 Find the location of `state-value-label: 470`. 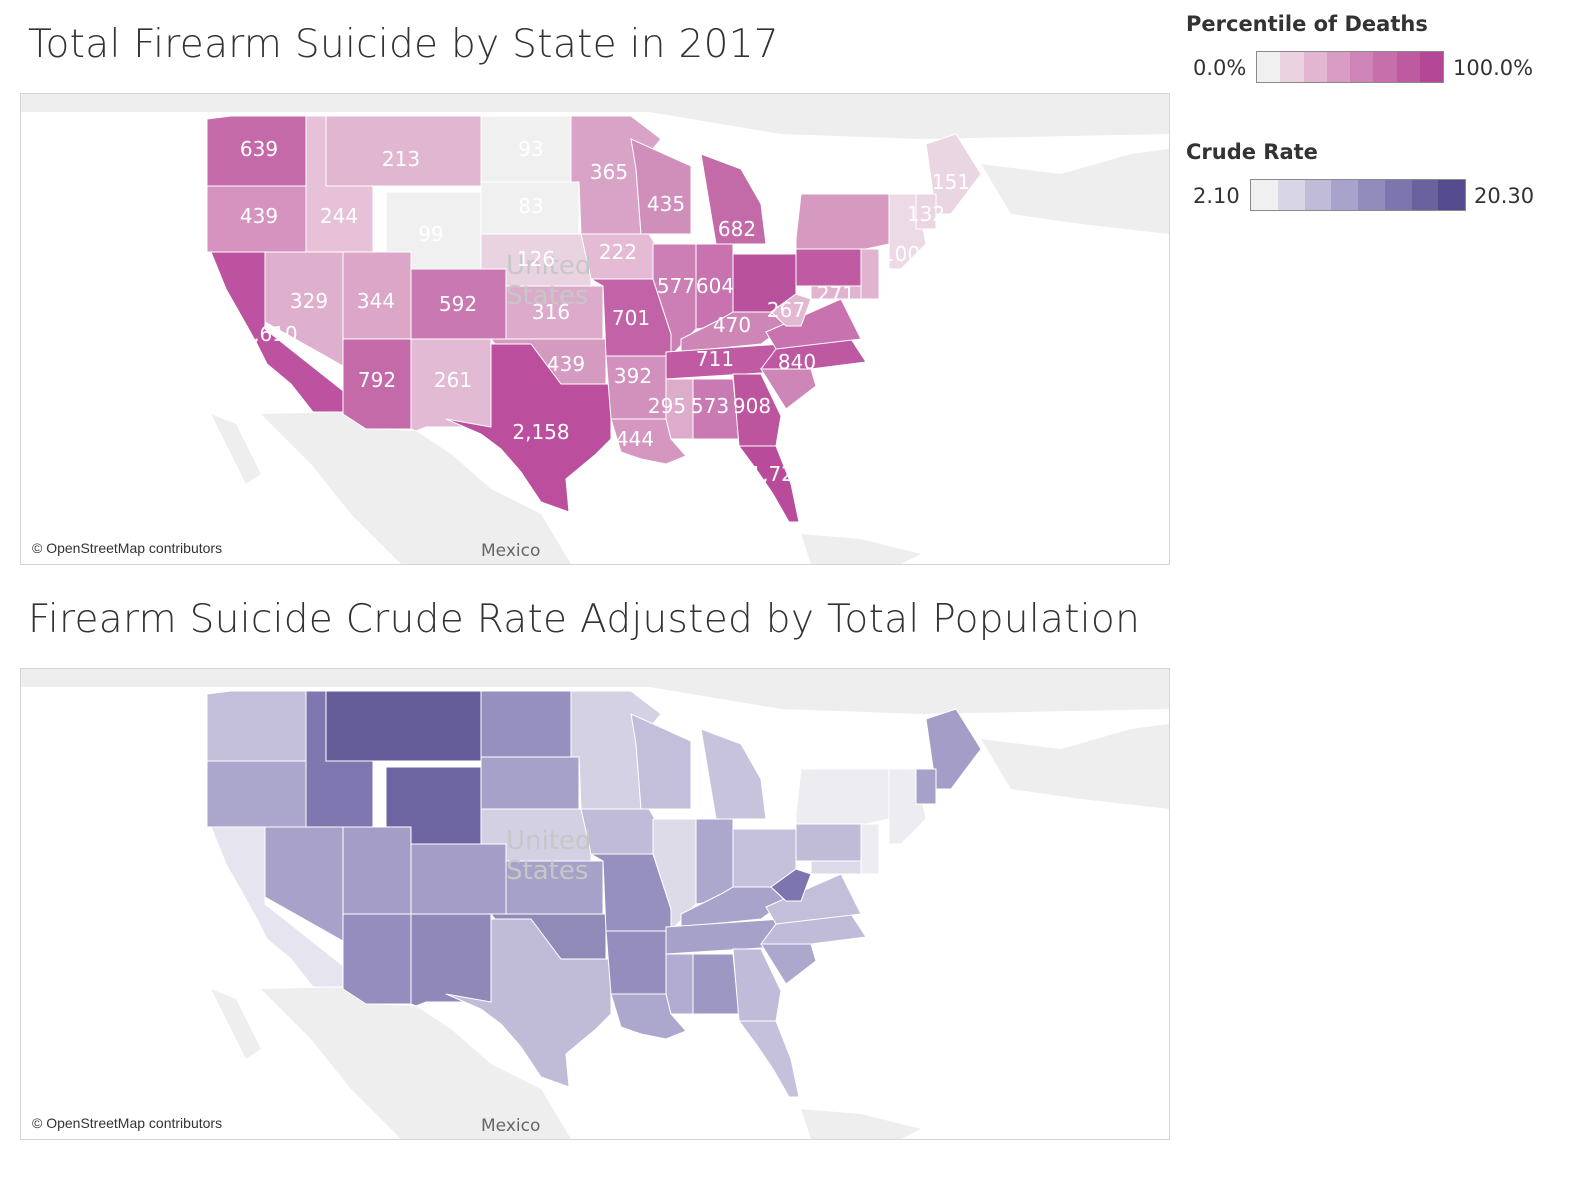

state-value-label: 470 is located at coordinates (732, 325).